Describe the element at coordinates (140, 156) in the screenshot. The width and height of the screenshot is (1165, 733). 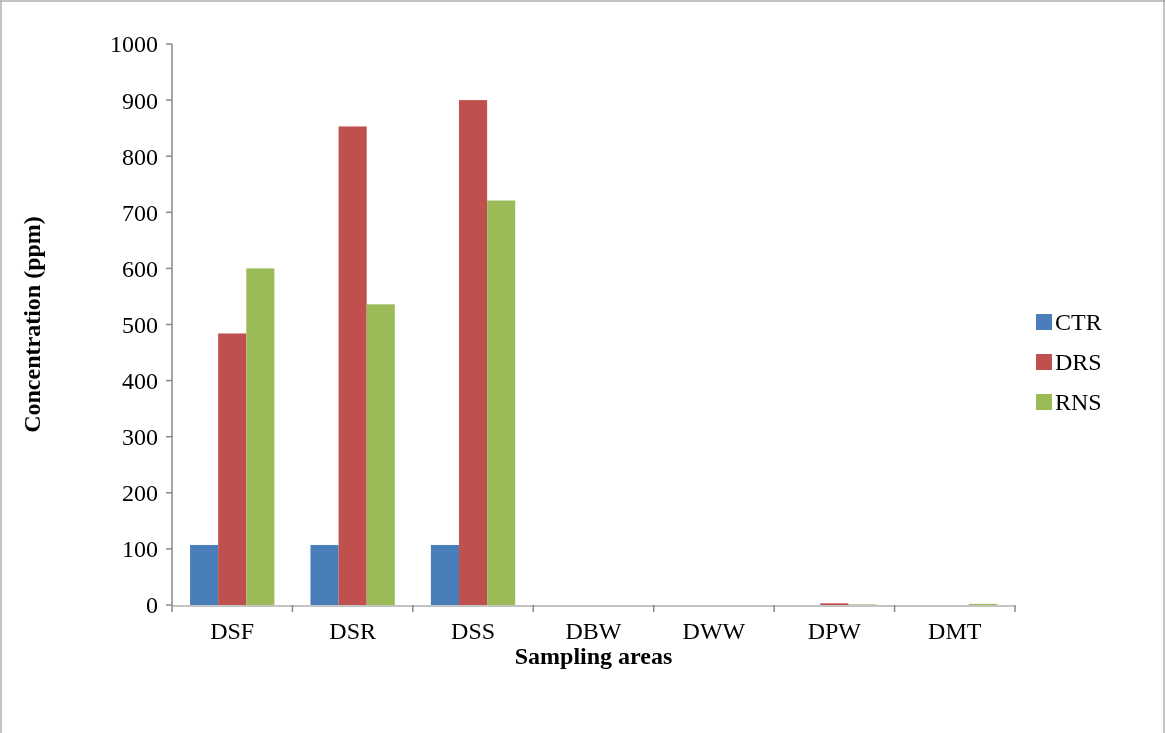
I see `y-tick-label: 800` at that location.